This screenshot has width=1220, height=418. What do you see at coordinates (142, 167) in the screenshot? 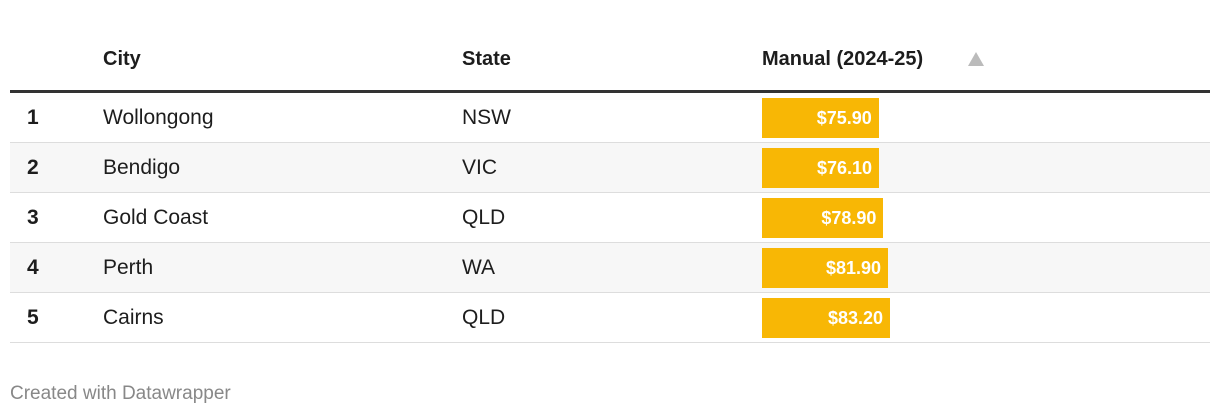
I see `city: Bendigo` at bounding box center [142, 167].